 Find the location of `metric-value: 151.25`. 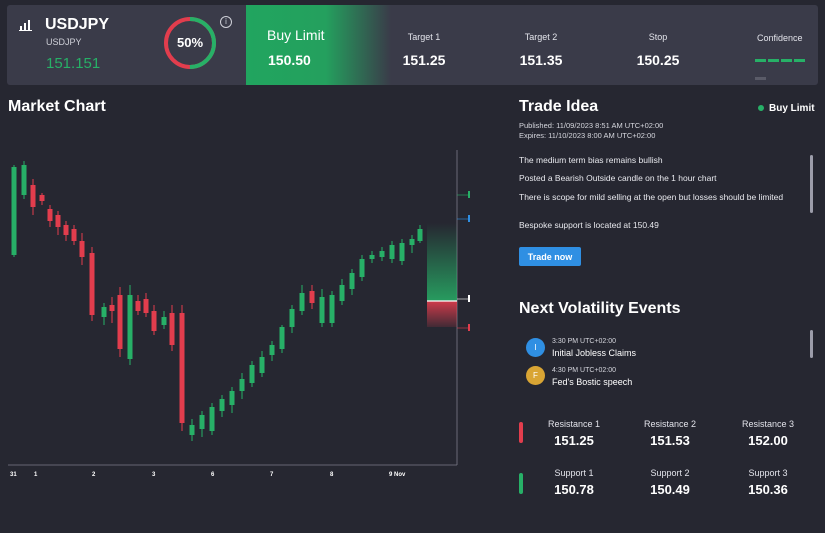

metric-value: 151.25 is located at coordinates (424, 60).